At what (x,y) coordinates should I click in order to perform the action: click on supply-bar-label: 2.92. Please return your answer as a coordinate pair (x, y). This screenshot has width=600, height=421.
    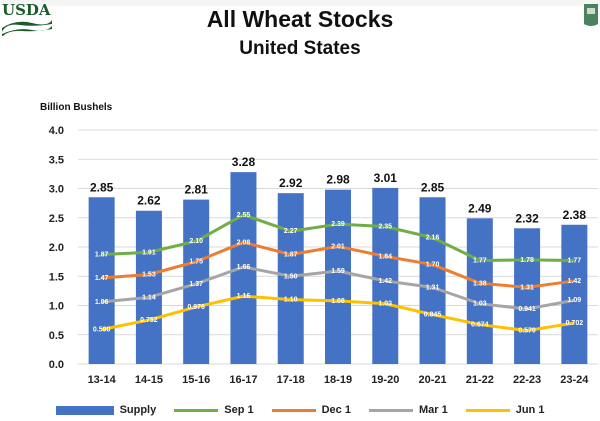
    Looking at the image, I should click on (291, 183).